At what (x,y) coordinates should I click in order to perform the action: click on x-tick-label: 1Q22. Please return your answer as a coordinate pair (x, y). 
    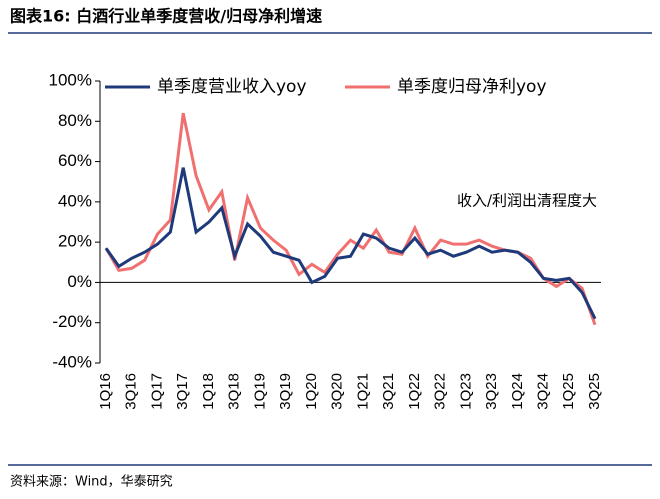
    Looking at the image, I should click on (414, 391).